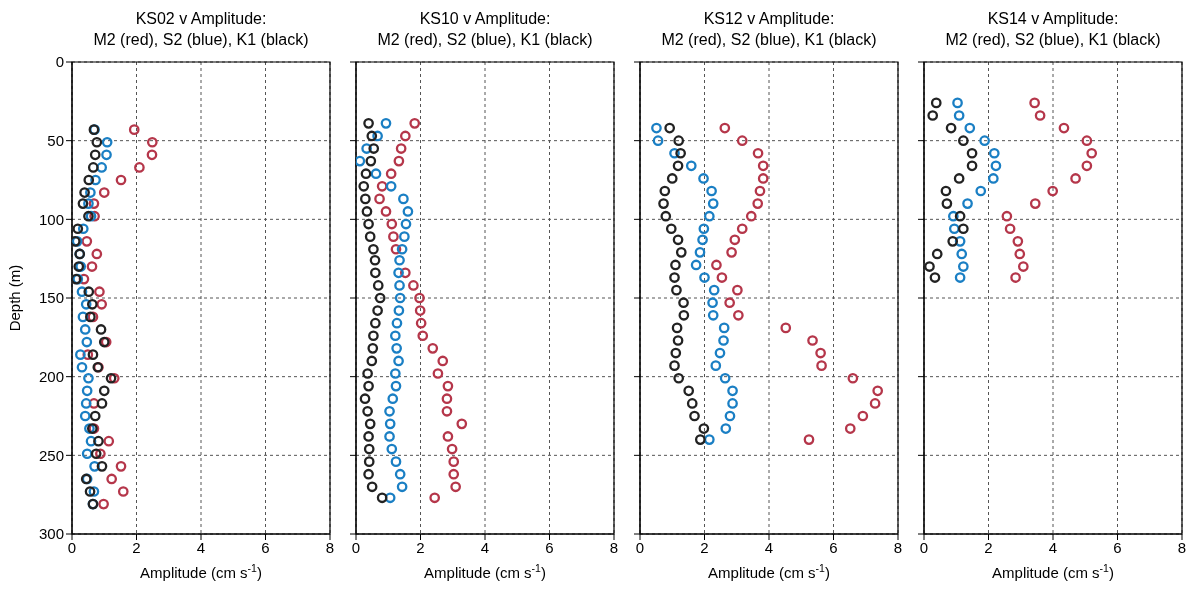 Image resolution: width=1200 pixels, height=592 pixels. What do you see at coordinates (59, 62) in the screenshot?
I see `y-tick-label: 0` at bounding box center [59, 62].